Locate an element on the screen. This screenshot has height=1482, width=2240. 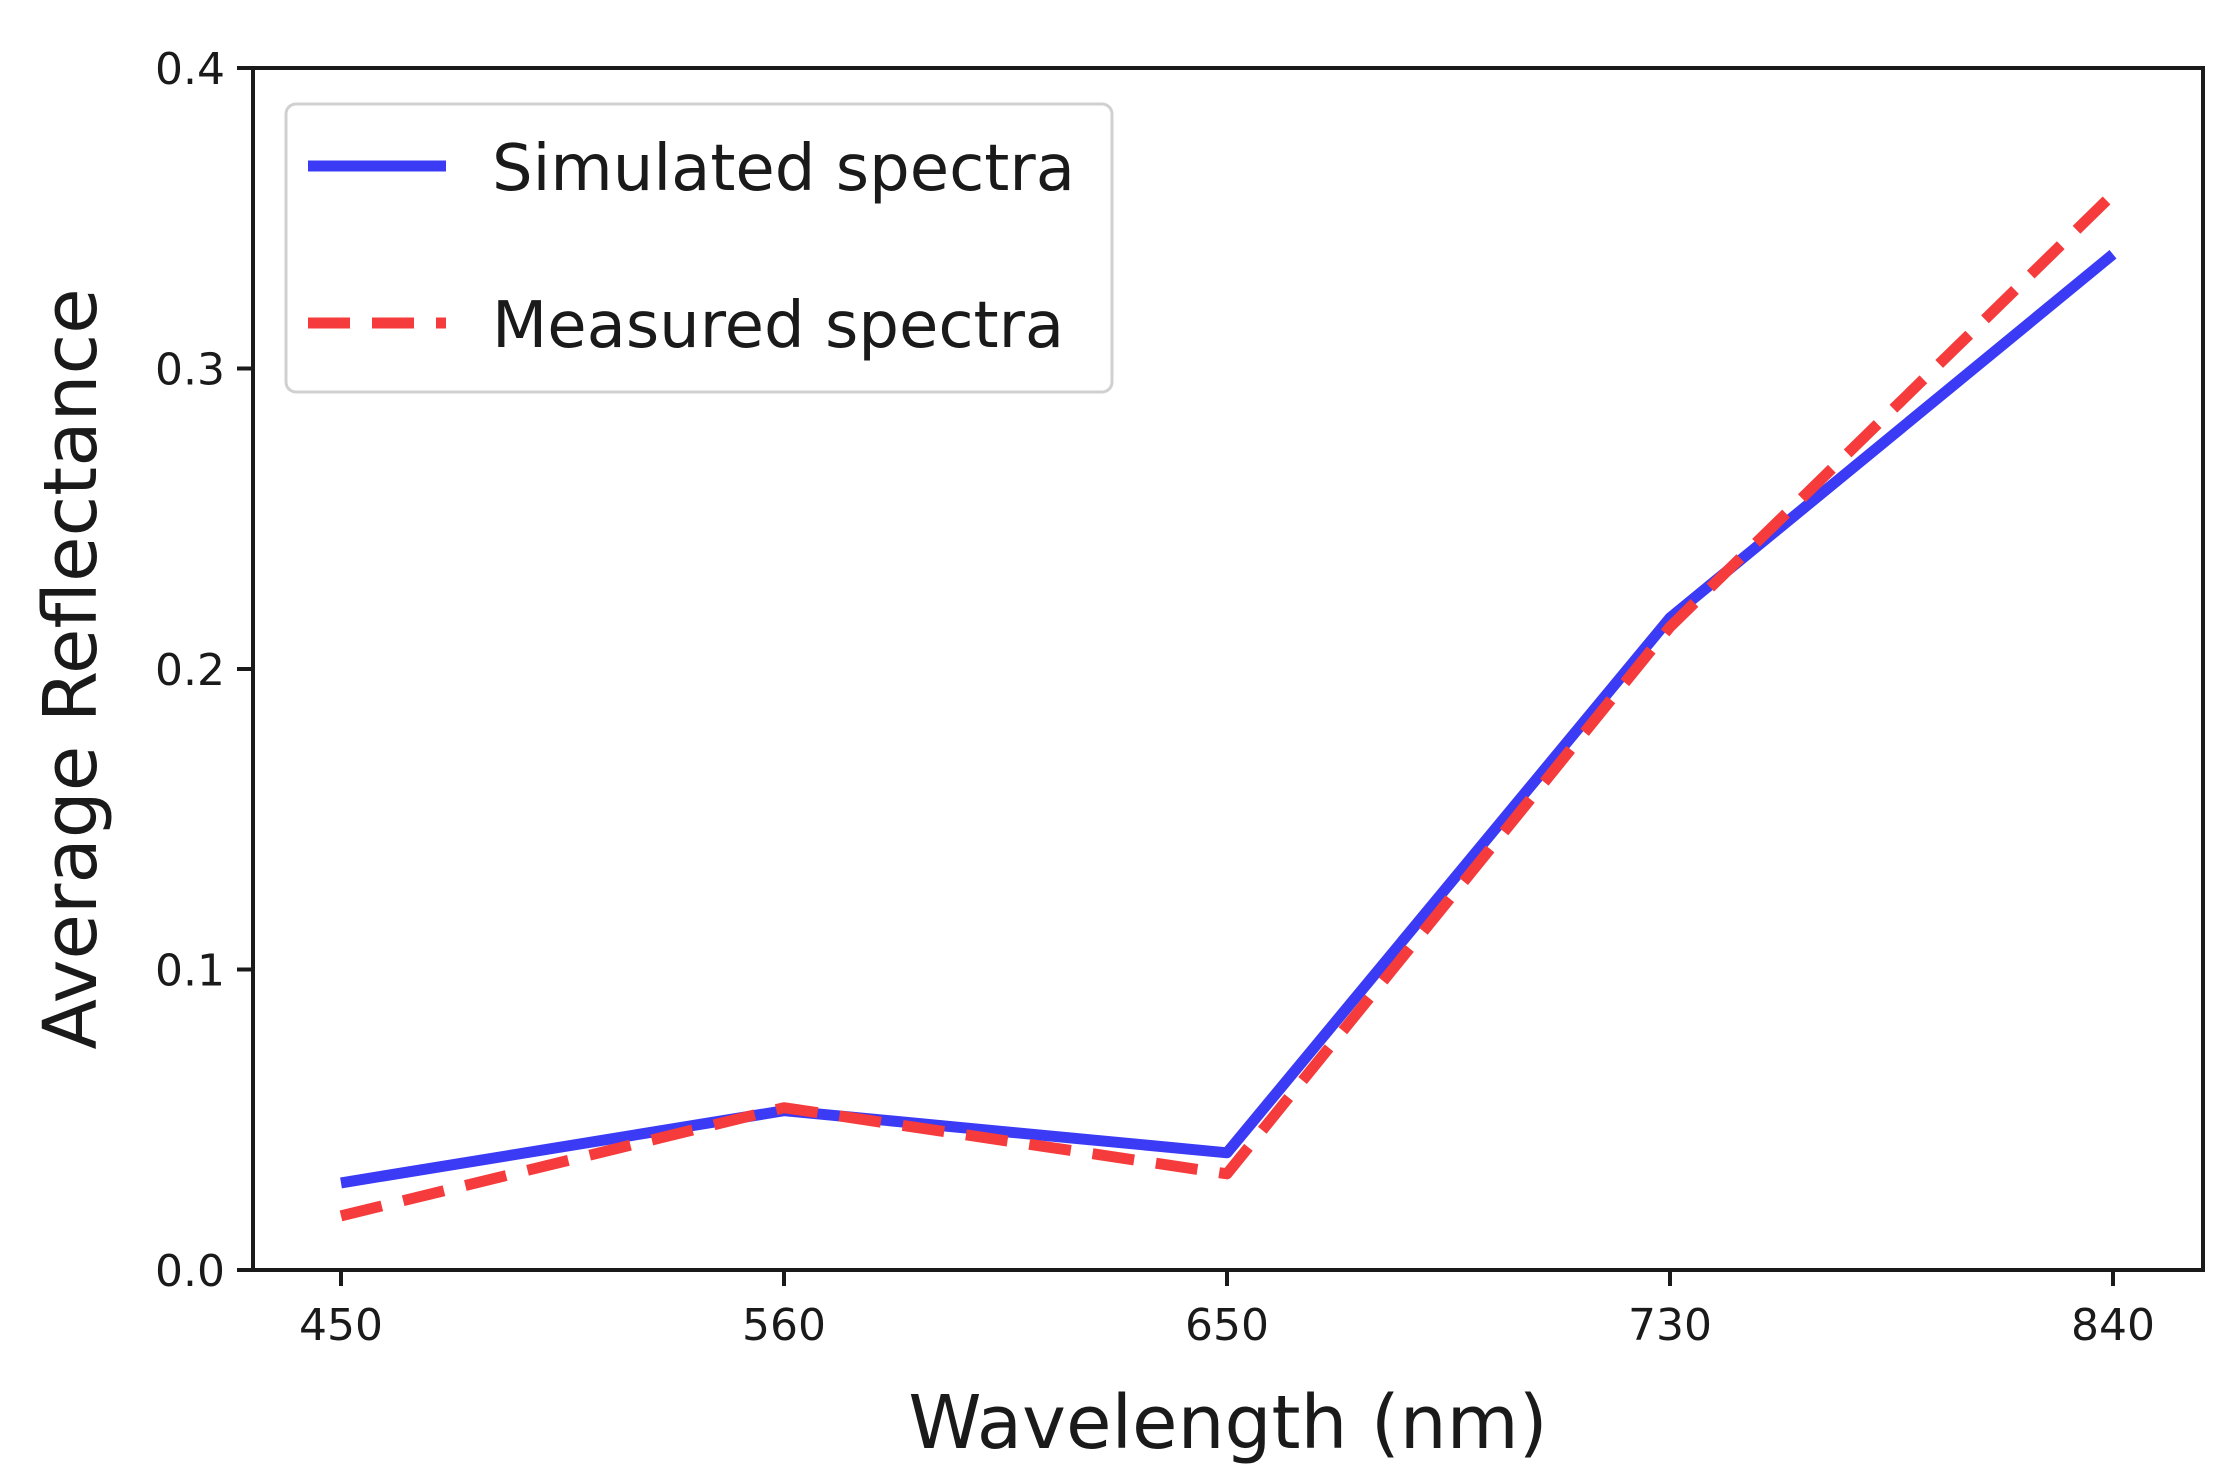
legend-label-measured: Measured spectra is located at coordinates (778, 326).